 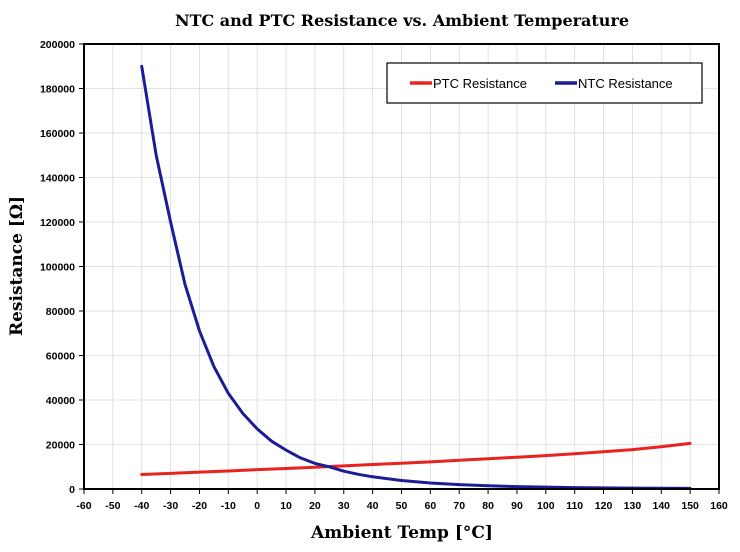 I want to click on x-tick-label: 20, so click(x=315, y=506).